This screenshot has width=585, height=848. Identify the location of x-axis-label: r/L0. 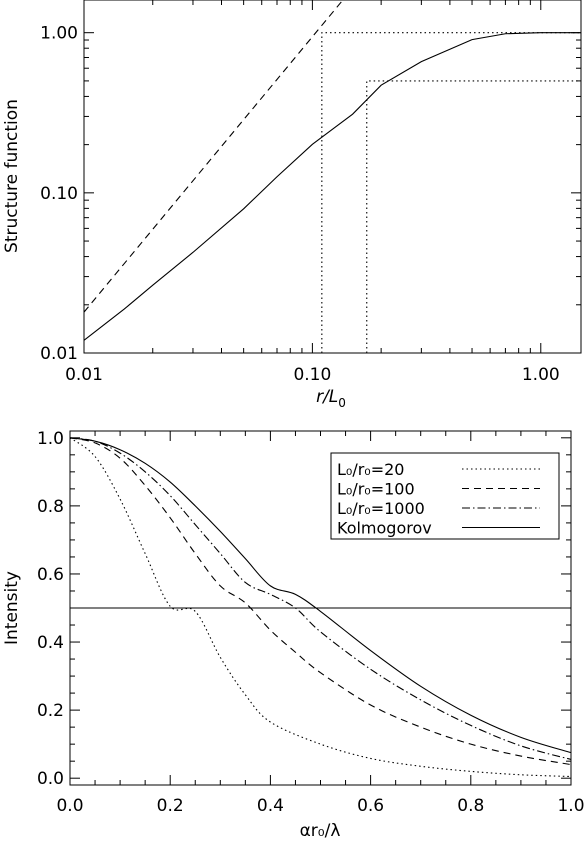
(331, 398).